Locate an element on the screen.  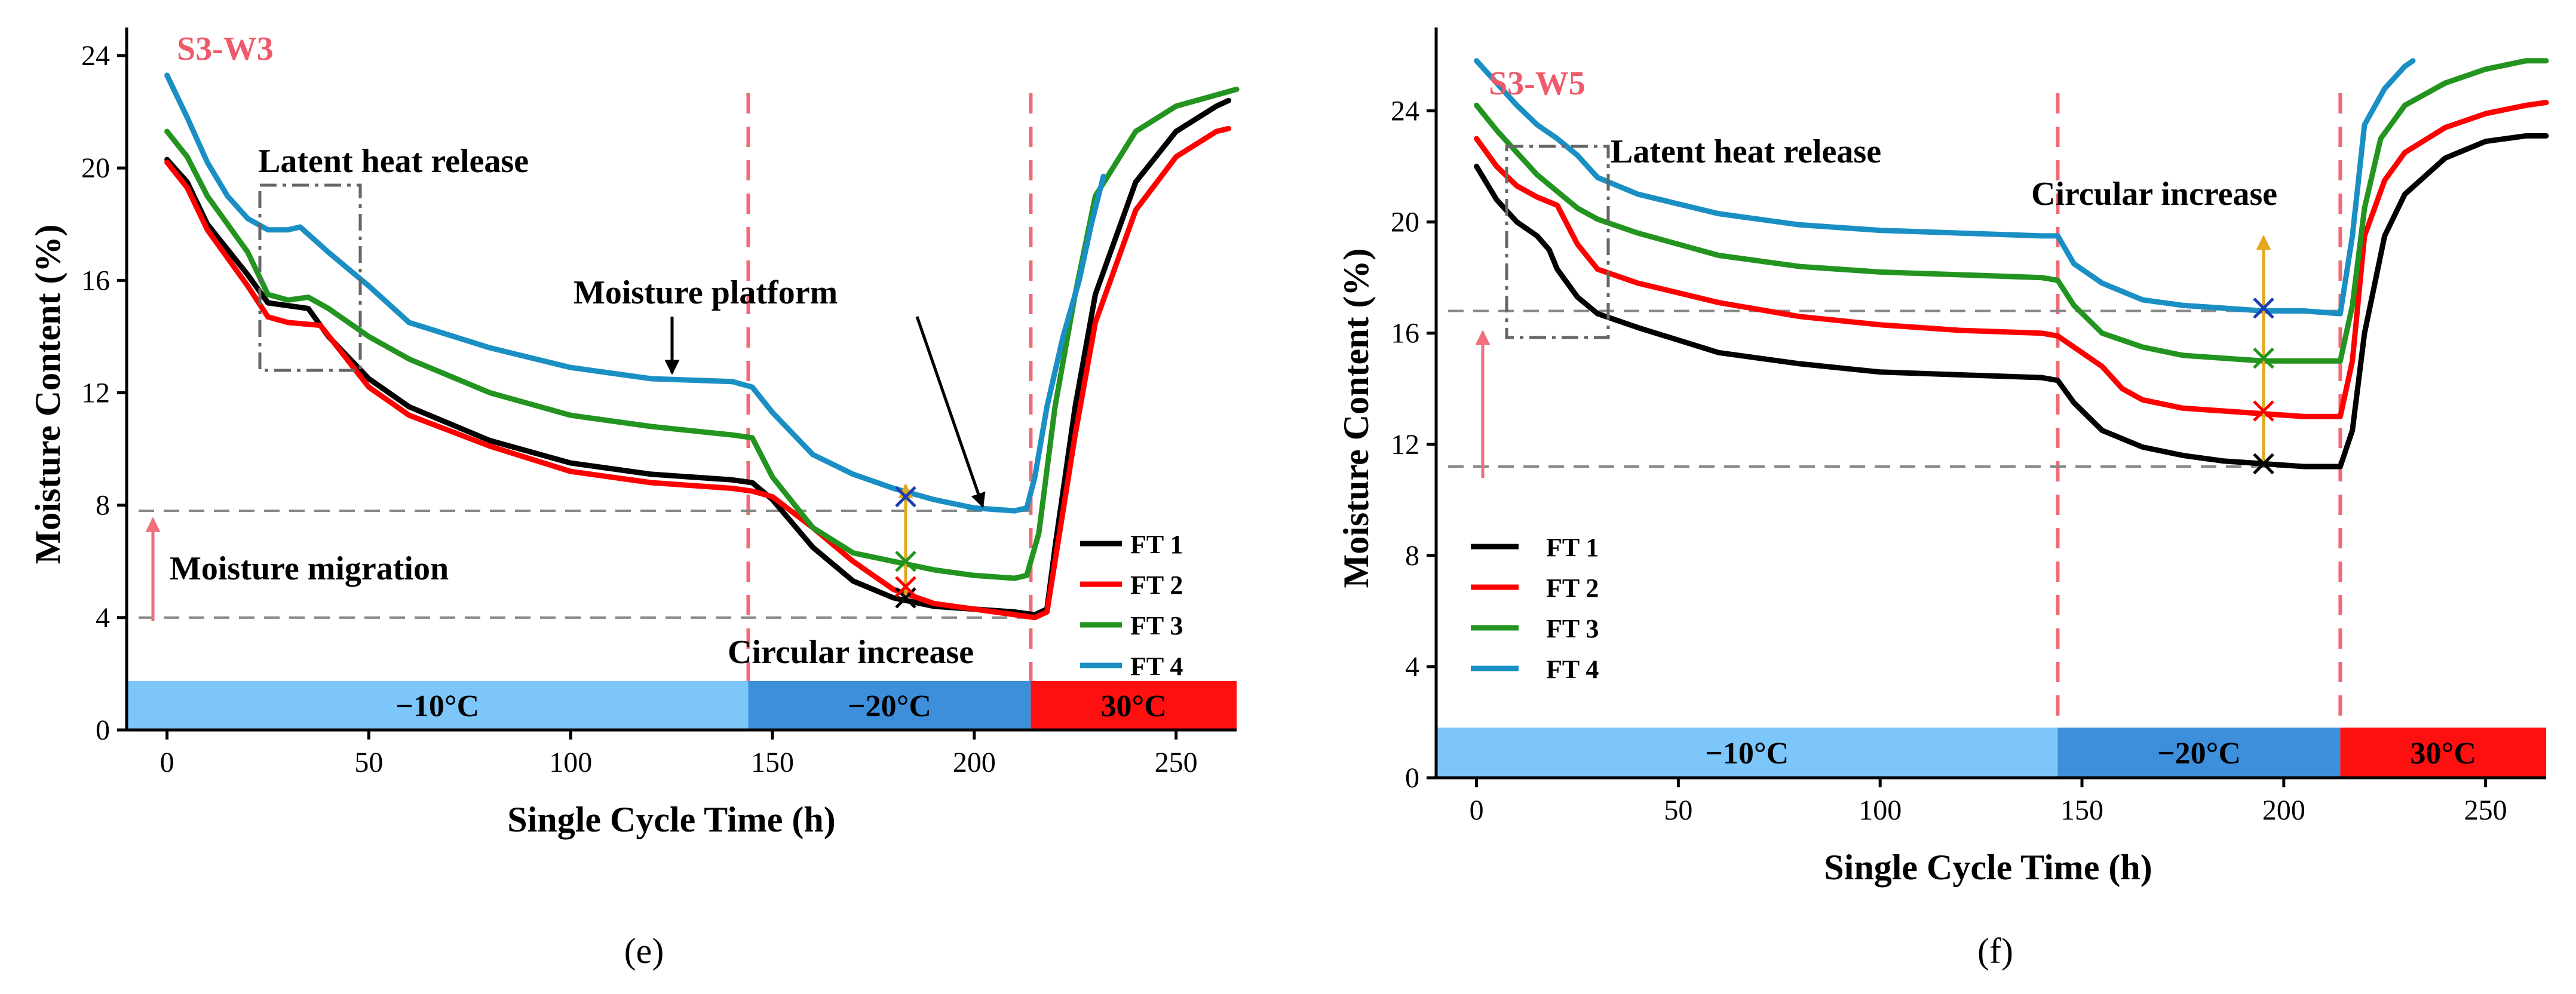
series-line-ft1 is located at coordinates (2011, 302).